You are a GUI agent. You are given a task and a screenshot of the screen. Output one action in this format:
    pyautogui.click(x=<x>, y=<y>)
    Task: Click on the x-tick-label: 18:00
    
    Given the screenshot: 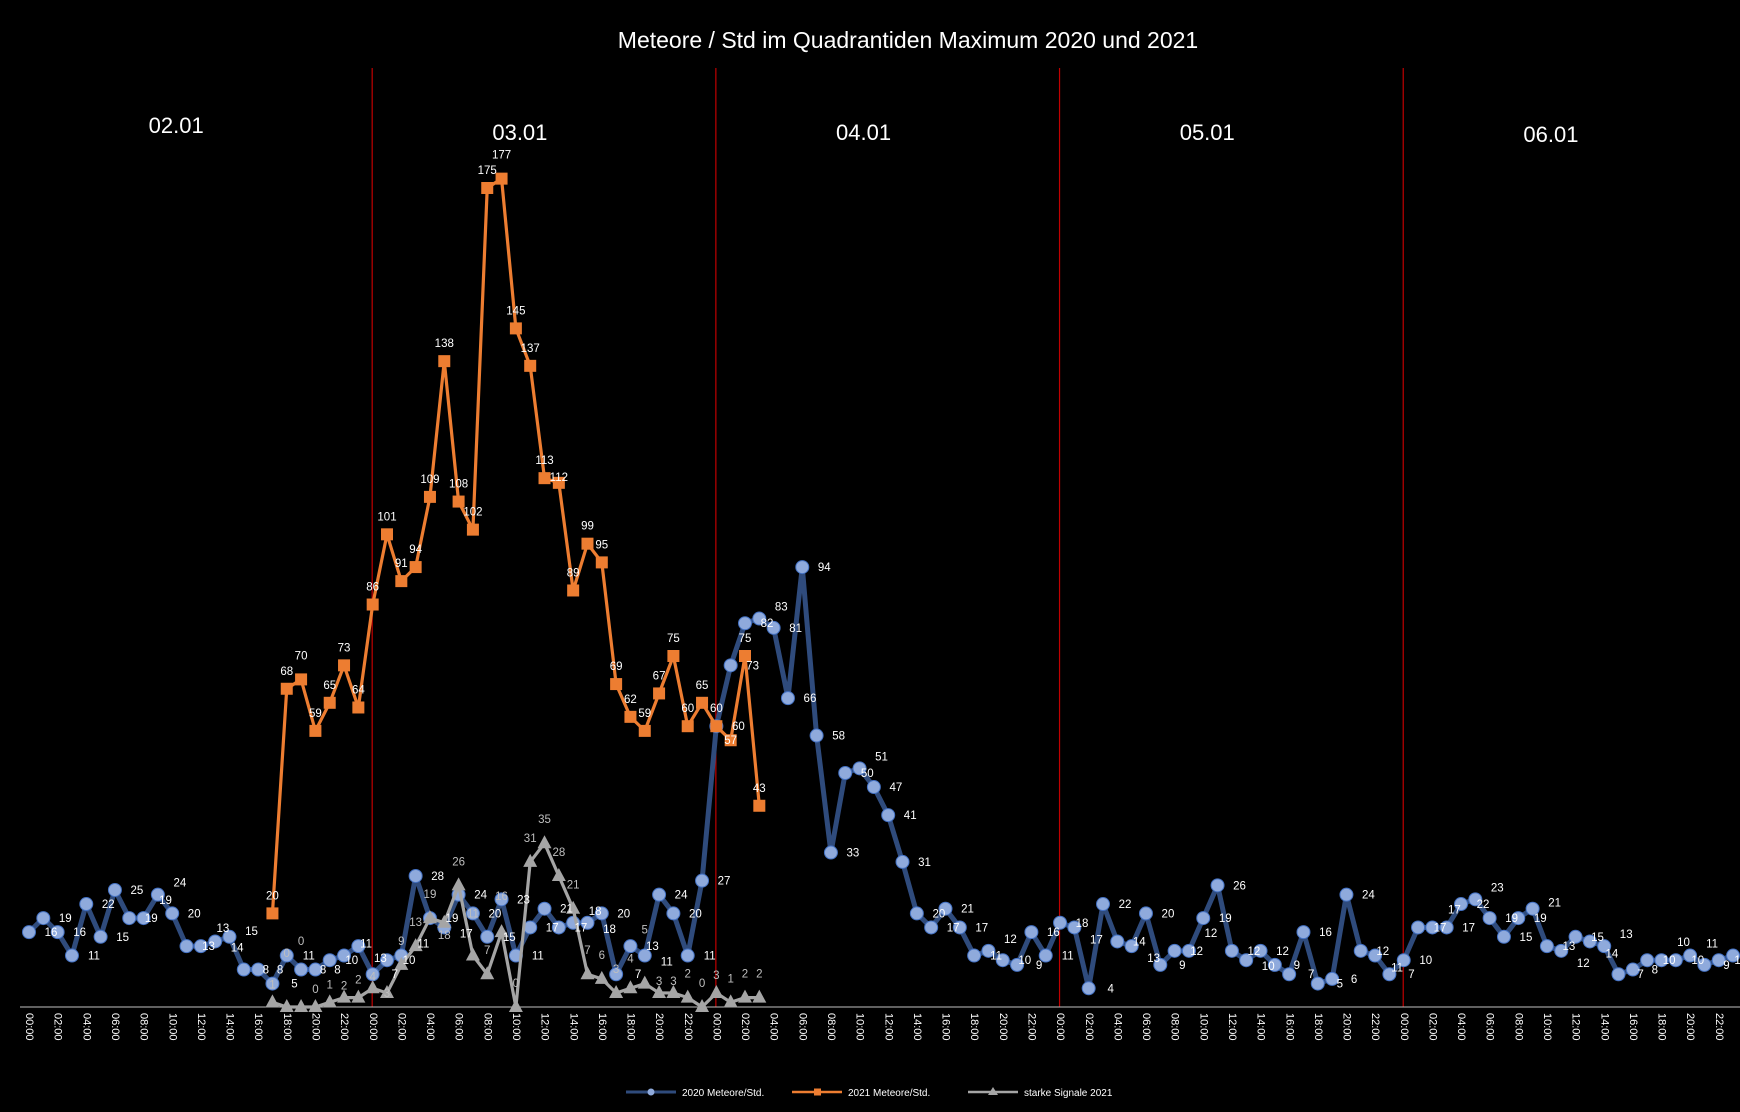 What is the action you would take?
    pyautogui.click(x=631, y=1027)
    